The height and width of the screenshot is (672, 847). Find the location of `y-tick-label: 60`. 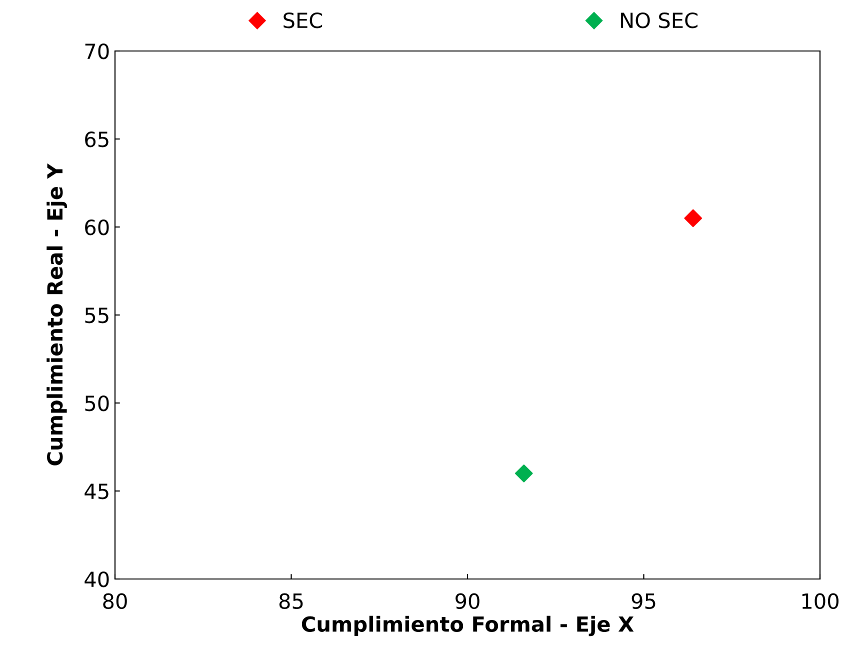

y-tick-label: 60 is located at coordinates (97, 227).